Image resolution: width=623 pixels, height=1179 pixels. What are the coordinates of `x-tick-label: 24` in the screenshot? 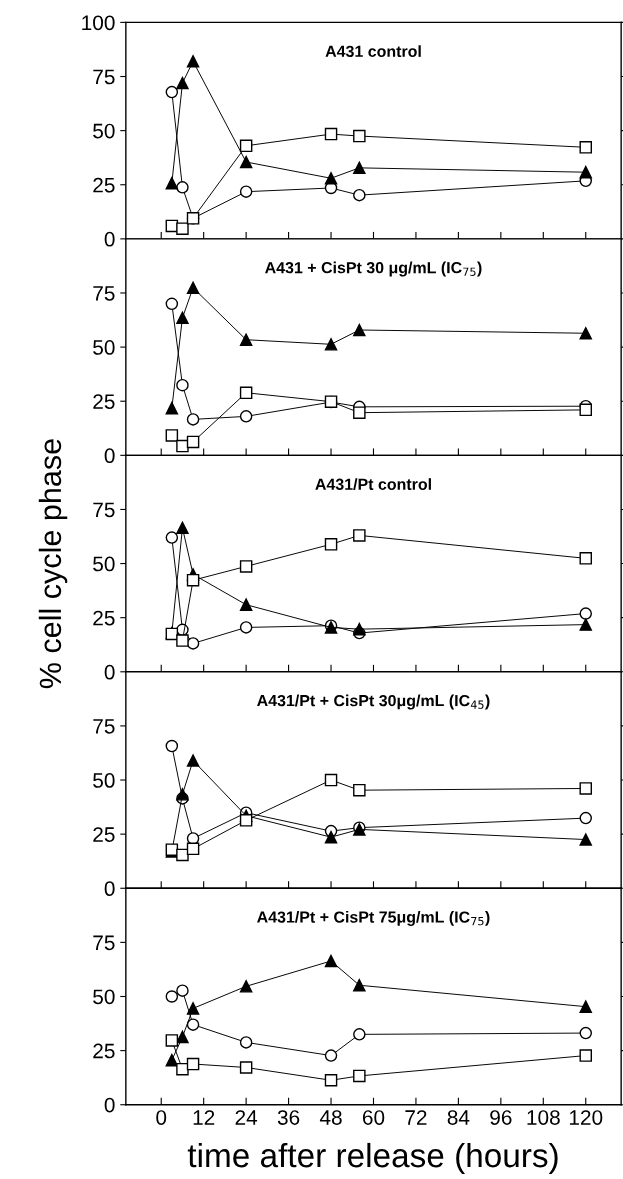 It's located at (246, 1117).